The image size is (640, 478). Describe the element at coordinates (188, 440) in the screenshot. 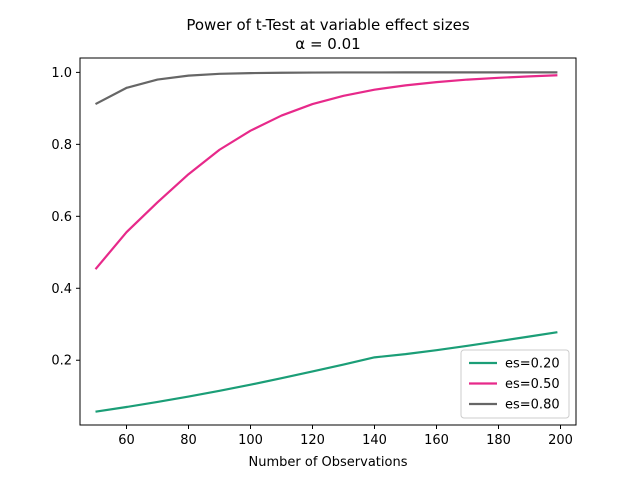

I see `x-tick-label: 80` at that location.